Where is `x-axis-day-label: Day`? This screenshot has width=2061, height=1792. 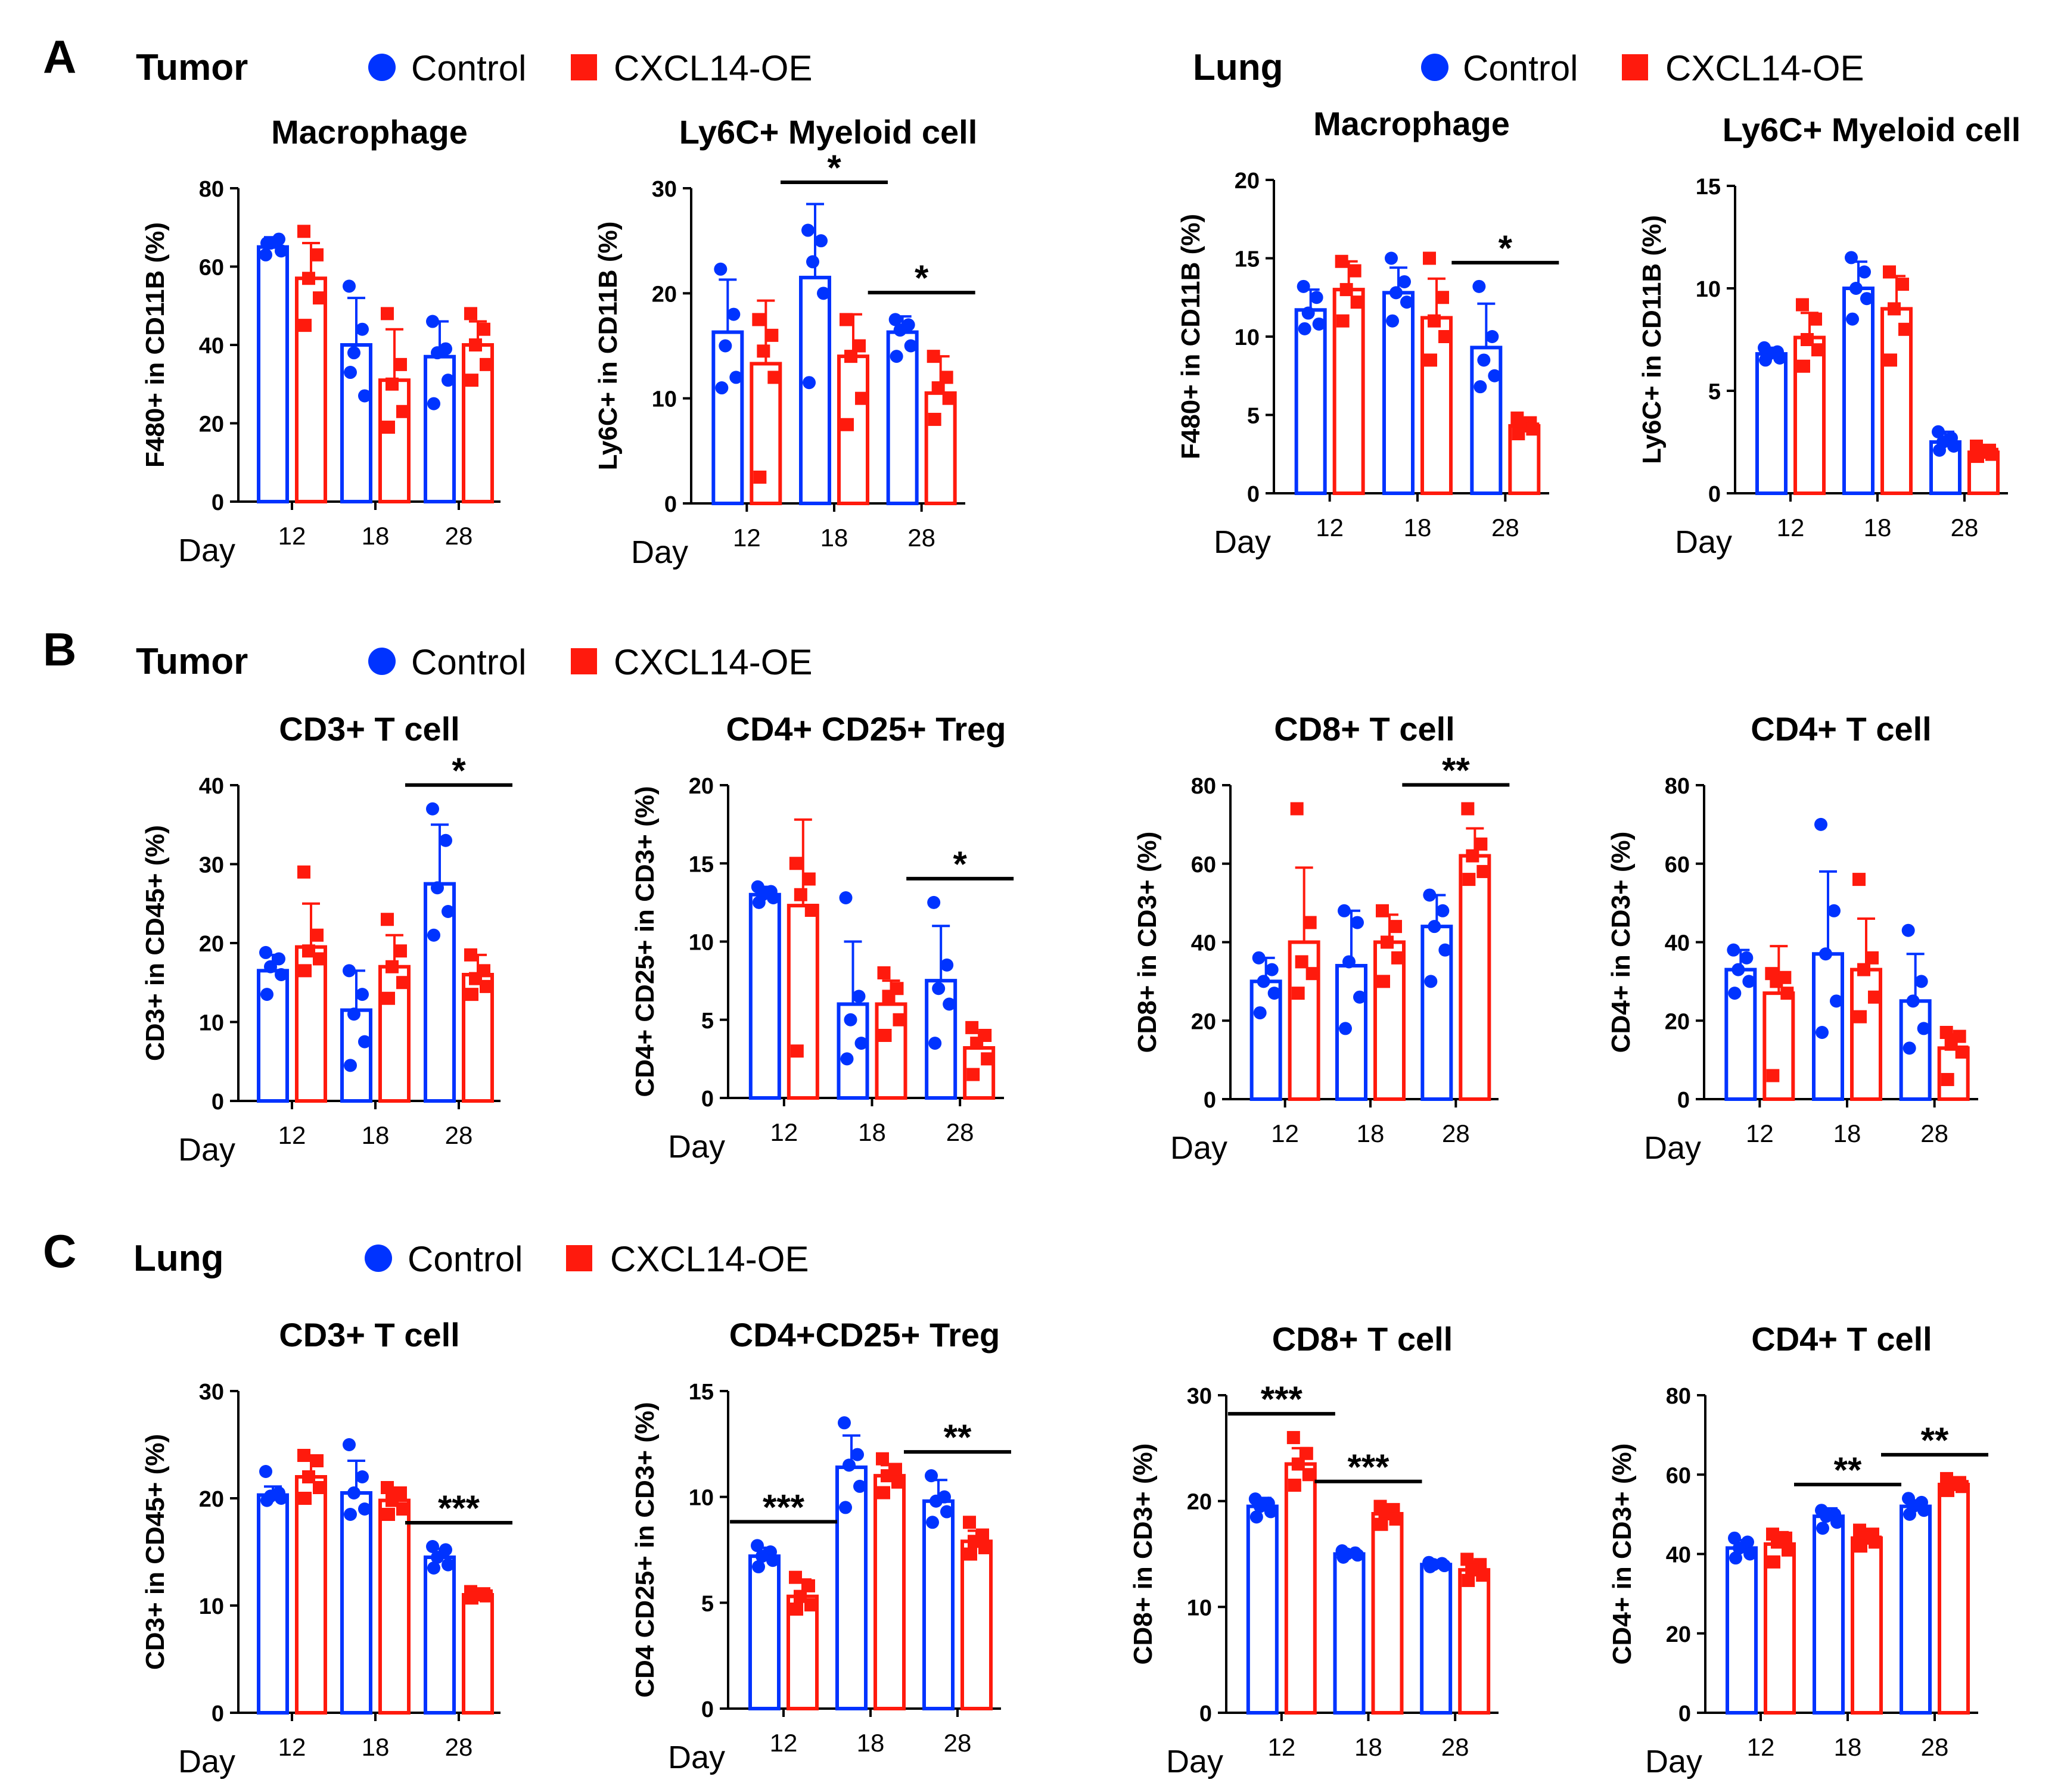
x-axis-day-label: Day is located at coordinates (206, 550).